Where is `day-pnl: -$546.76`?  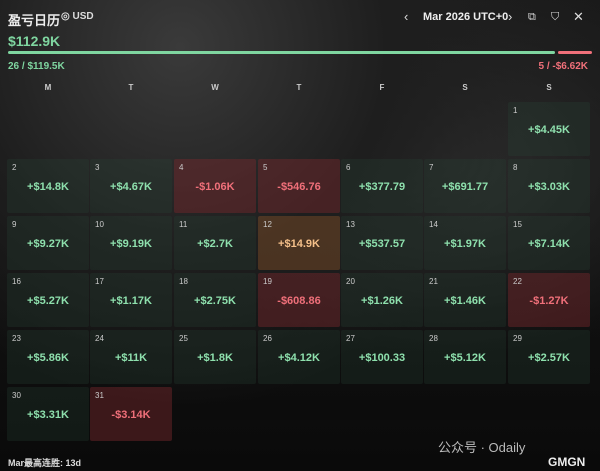 day-pnl: -$546.76 is located at coordinates (299, 187).